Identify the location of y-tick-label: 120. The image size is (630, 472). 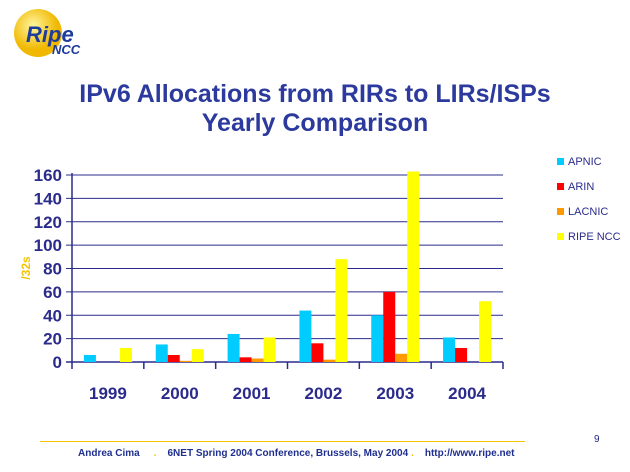
(48, 222).